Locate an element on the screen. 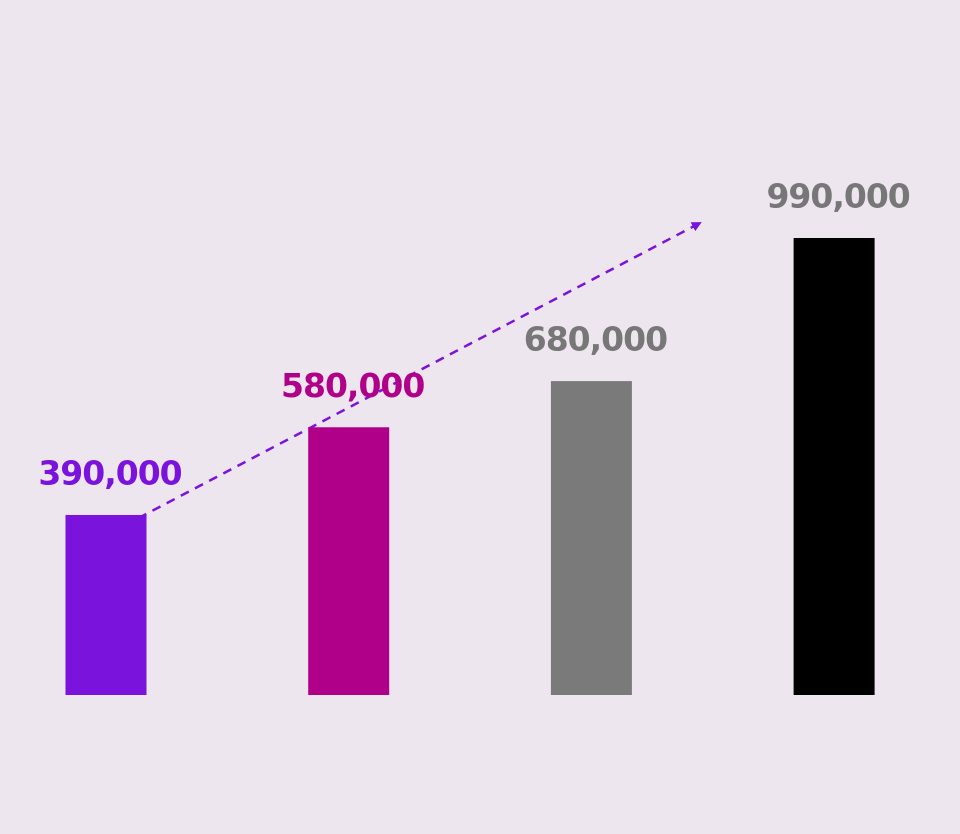 The image size is (960, 834). value-label: 390,000 is located at coordinates (109, 472).